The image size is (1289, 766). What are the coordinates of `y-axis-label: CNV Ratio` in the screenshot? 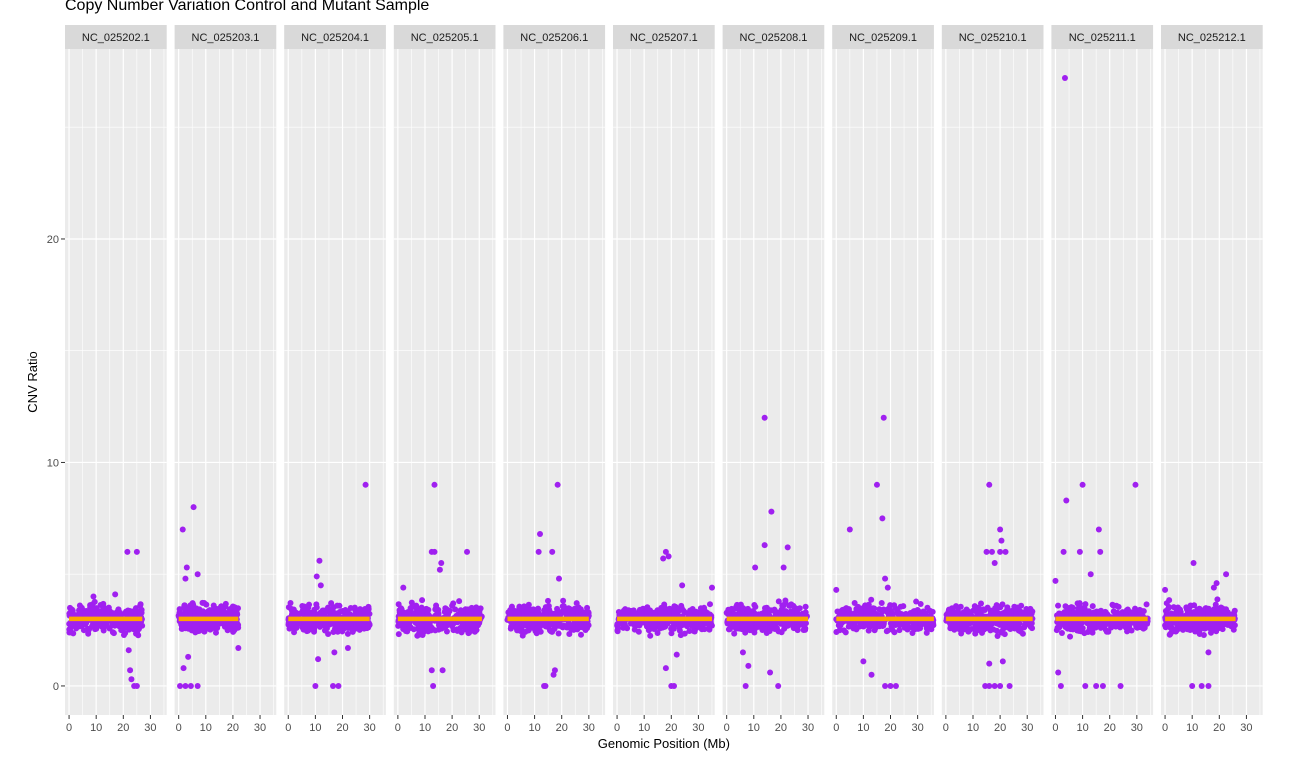 It's located at (32, 381).